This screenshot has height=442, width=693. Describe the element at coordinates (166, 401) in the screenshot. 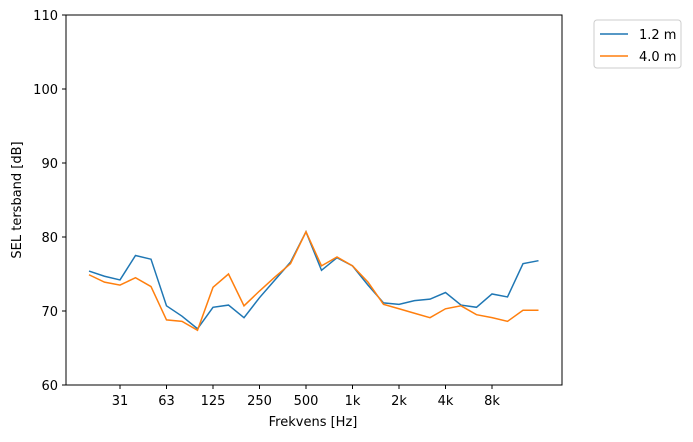

I see `x-tick-label: 63` at that location.